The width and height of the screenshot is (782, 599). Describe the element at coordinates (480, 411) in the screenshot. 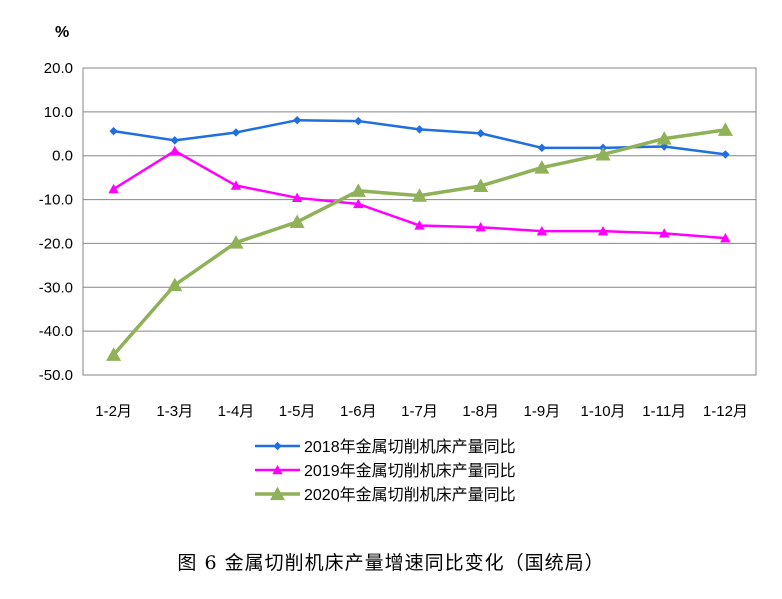

I see `x-tick-label: 1-8月` at that location.